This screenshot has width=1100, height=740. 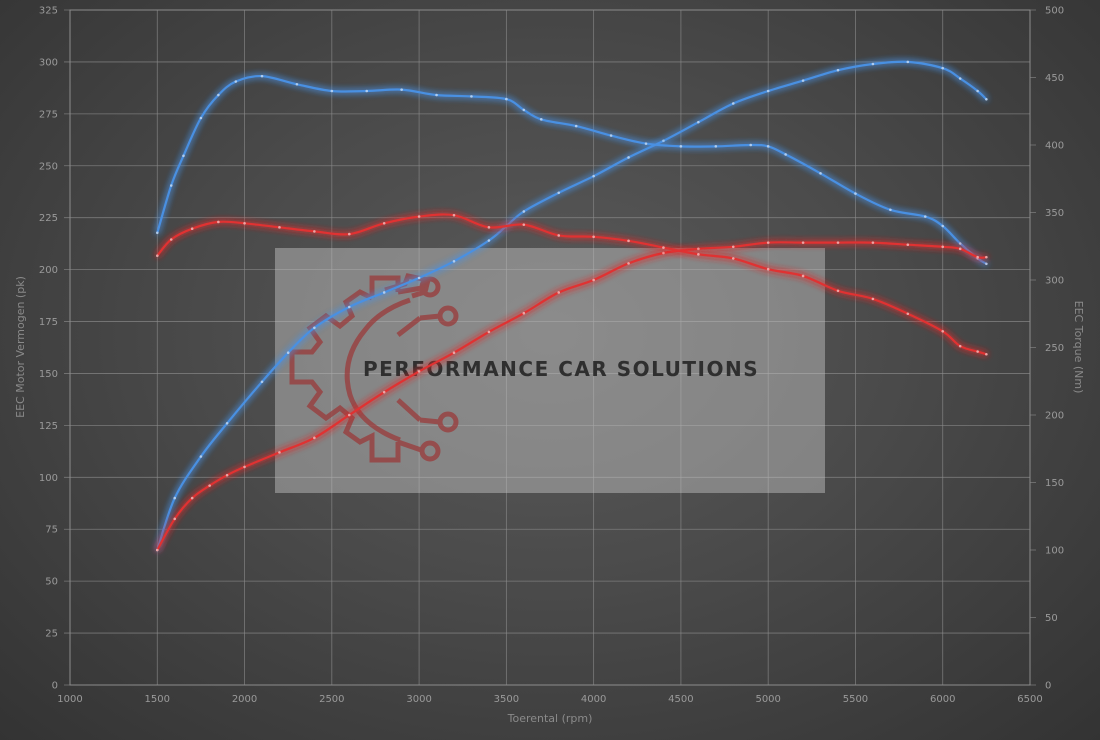 I want to click on y-tick-label: 125, so click(x=48, y=426).